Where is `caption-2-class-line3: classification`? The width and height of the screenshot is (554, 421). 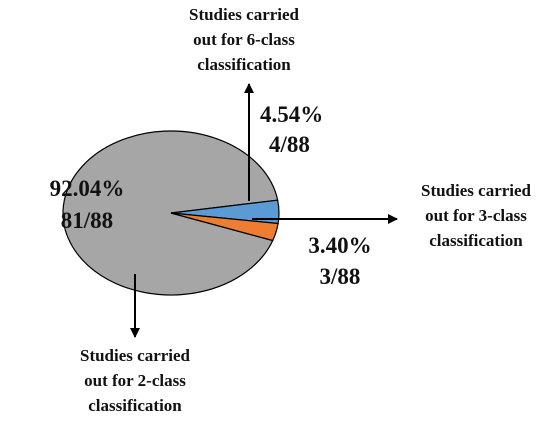 caption-2-class-line3: classification is located at coordinates (135, 405).